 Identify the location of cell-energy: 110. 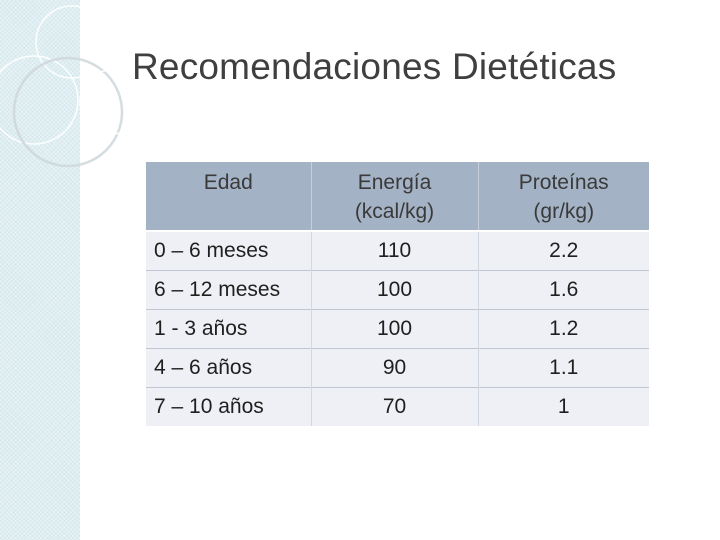
(395, 250).